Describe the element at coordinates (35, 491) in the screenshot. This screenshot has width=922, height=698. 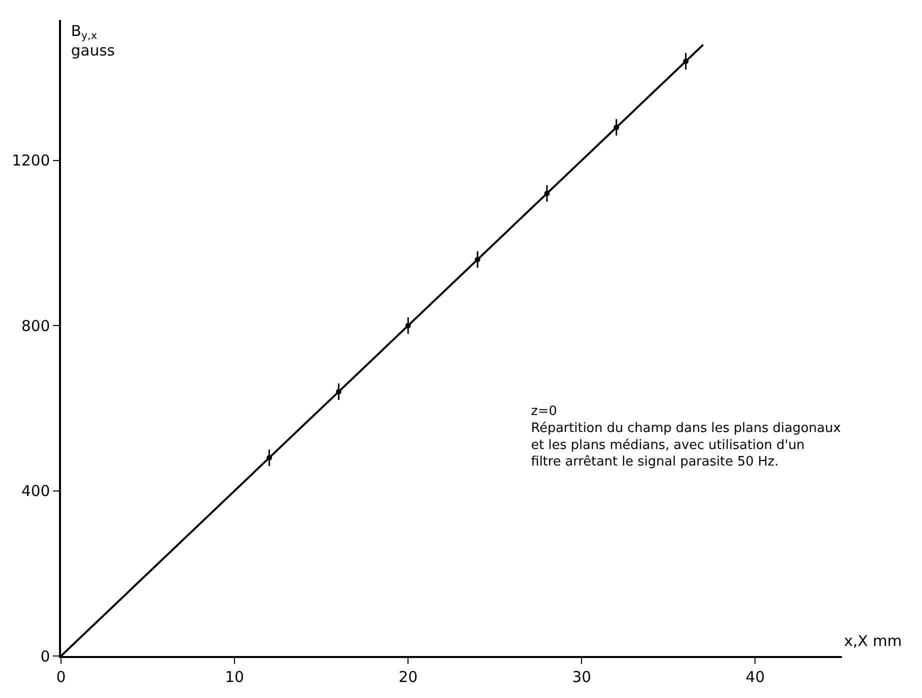
I see `y-tick-label: 400` at that location.